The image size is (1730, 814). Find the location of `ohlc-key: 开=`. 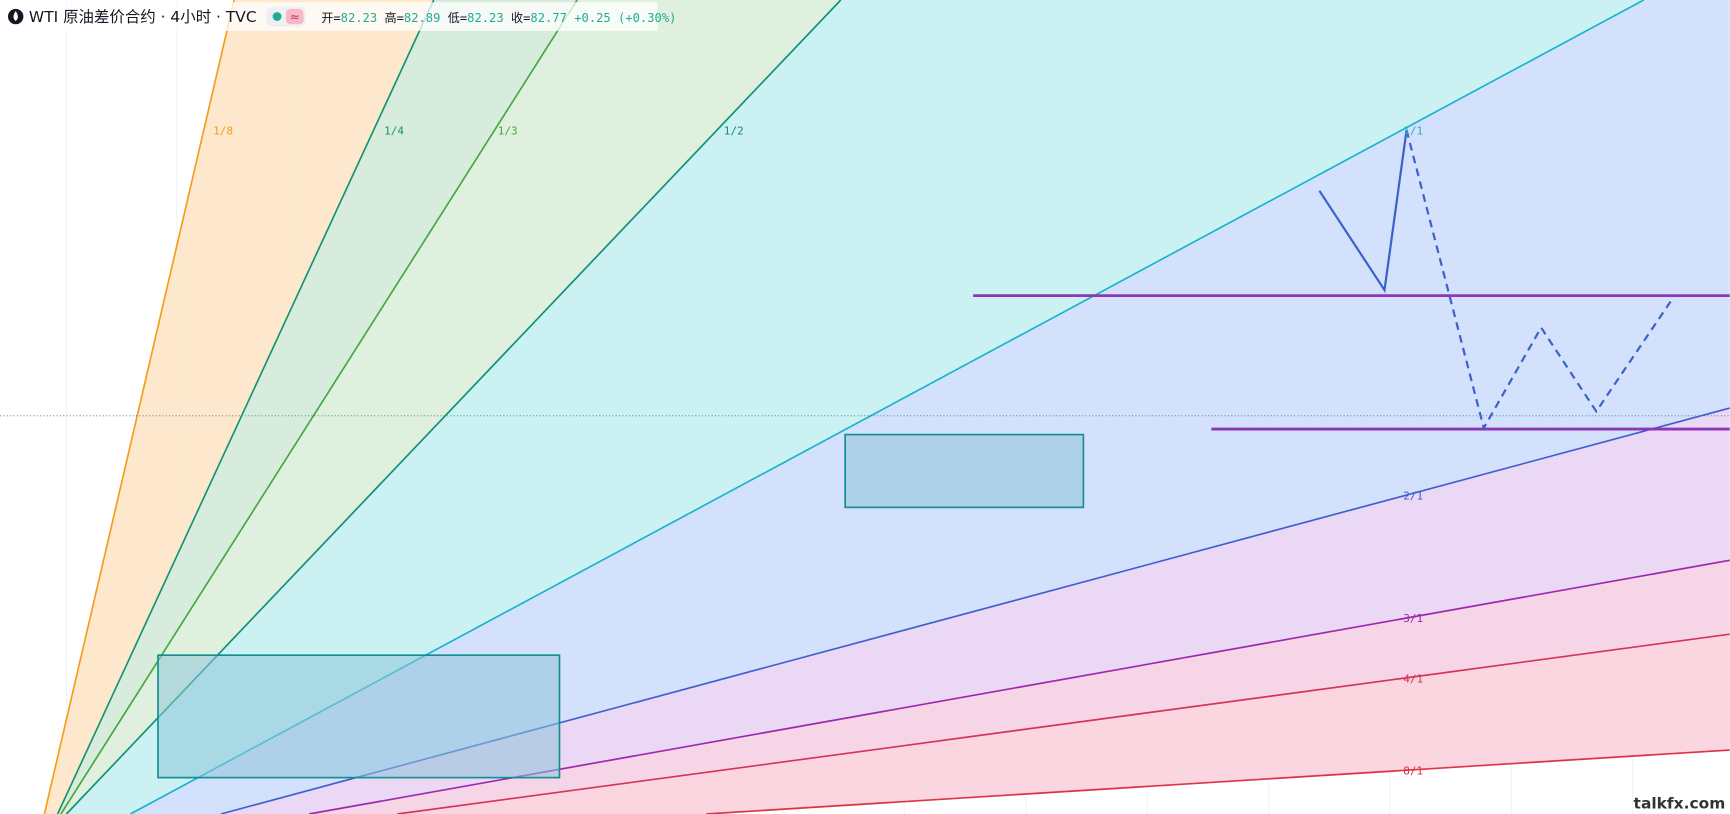

ohlc-key: 开= is located at coordinates (330, 18).